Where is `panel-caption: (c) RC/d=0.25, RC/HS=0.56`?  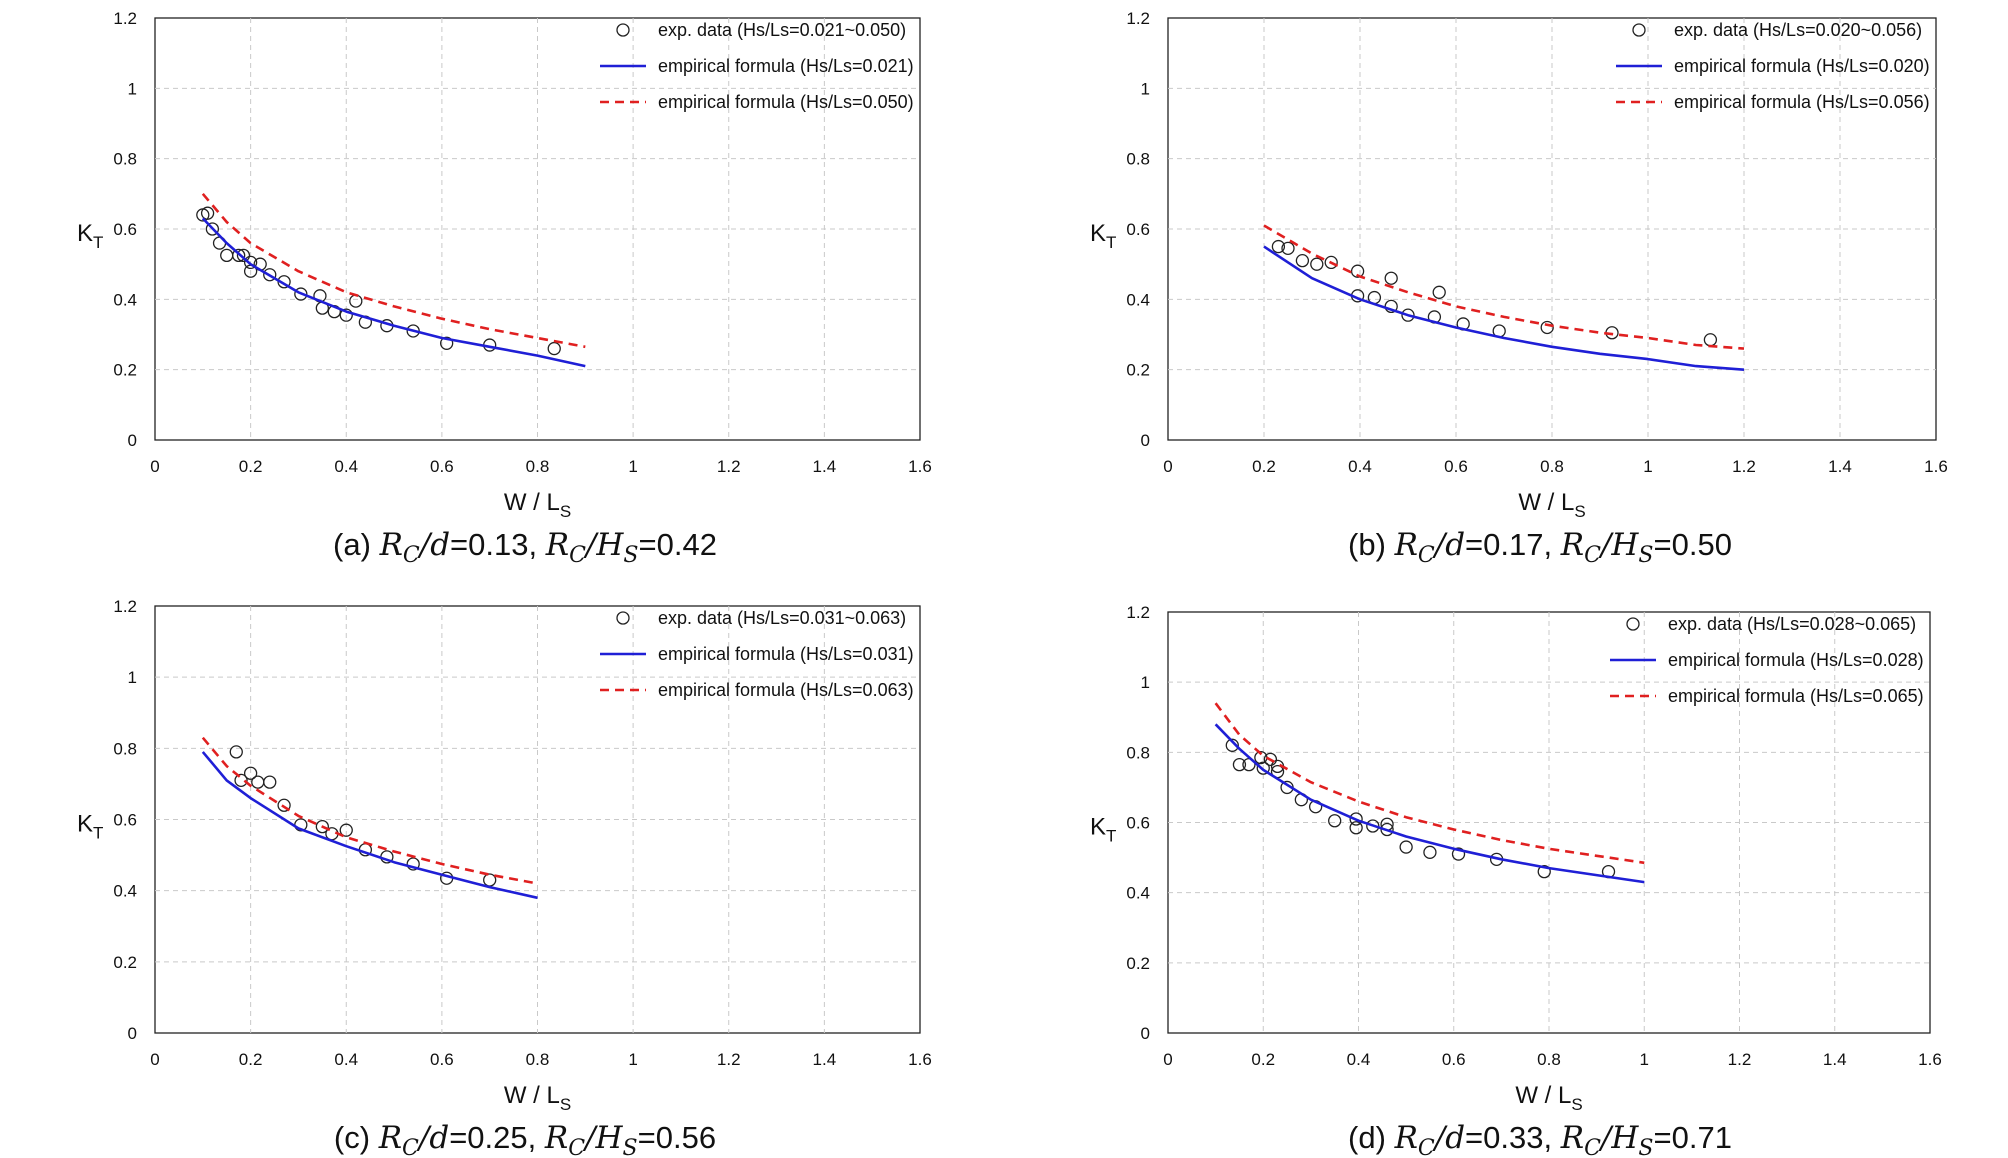 panel-caption: (c) RC/d=0.25, RC/HS=0.56 is located at coordinates (525, 1139).